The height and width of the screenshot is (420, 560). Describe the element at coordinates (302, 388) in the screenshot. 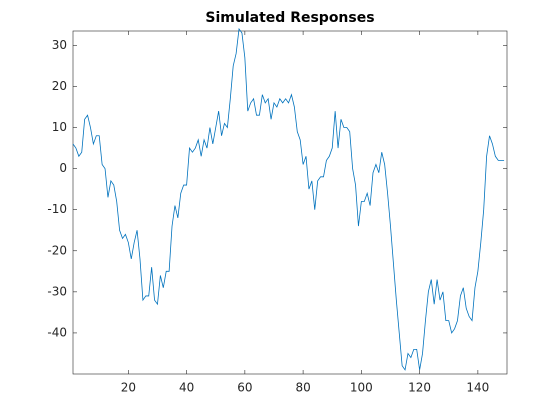

I see `x-tick-label: 80` at that location.